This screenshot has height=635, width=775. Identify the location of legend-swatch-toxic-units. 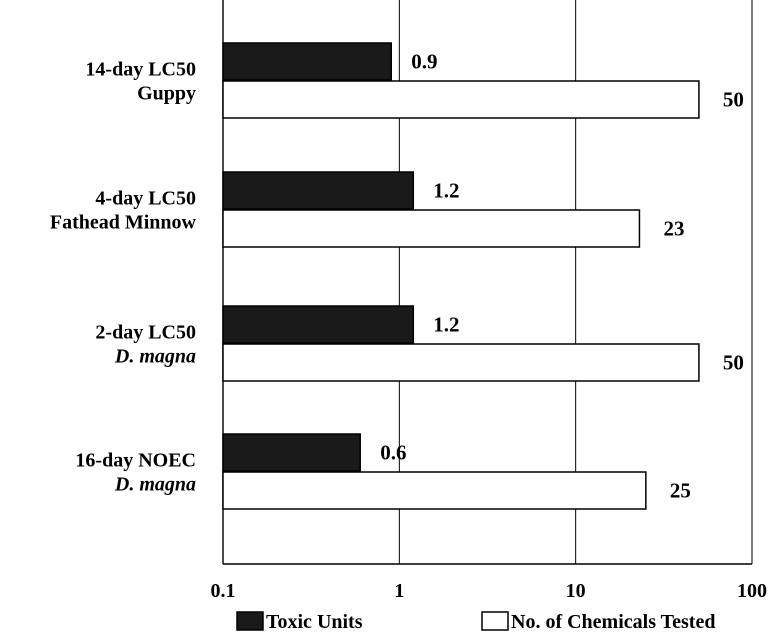
(250, 621).